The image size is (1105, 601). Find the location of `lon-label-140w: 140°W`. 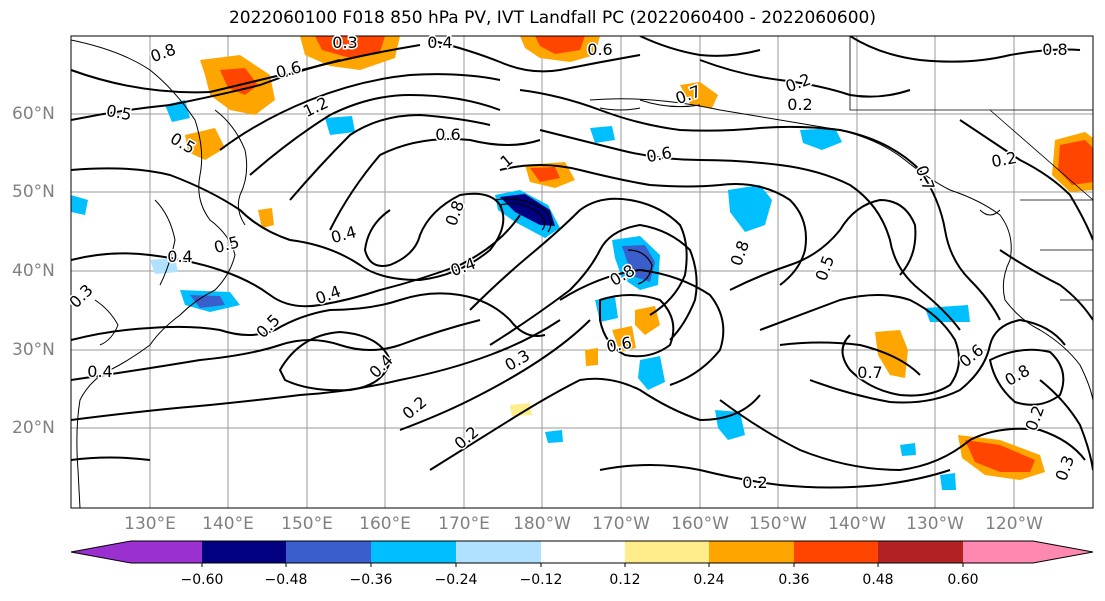

lon-label-140w: 140°W is located at coordinates (857, 524).